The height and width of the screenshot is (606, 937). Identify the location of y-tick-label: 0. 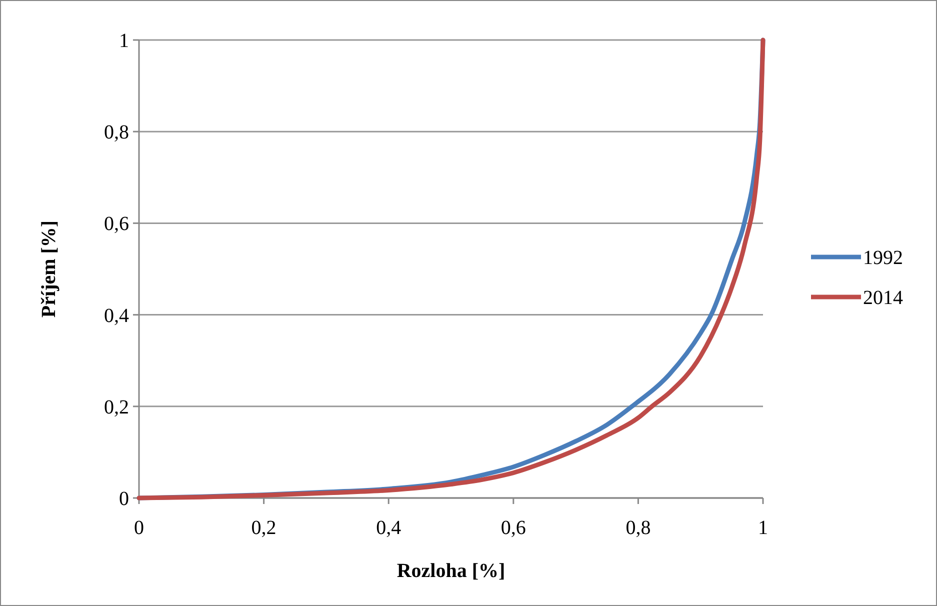
(124, 499).